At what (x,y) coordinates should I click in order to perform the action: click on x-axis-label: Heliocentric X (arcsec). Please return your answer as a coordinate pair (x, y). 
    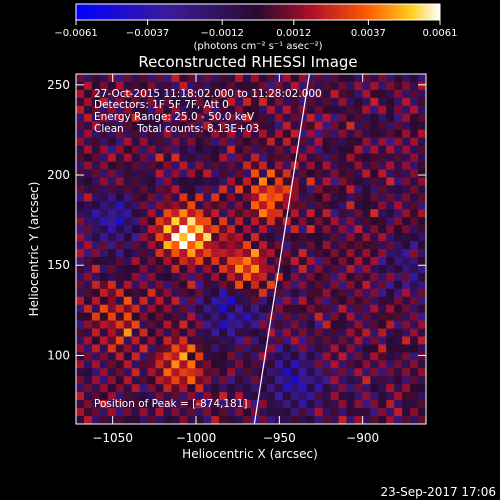
    Looking at the image, I should click on (250, 454).